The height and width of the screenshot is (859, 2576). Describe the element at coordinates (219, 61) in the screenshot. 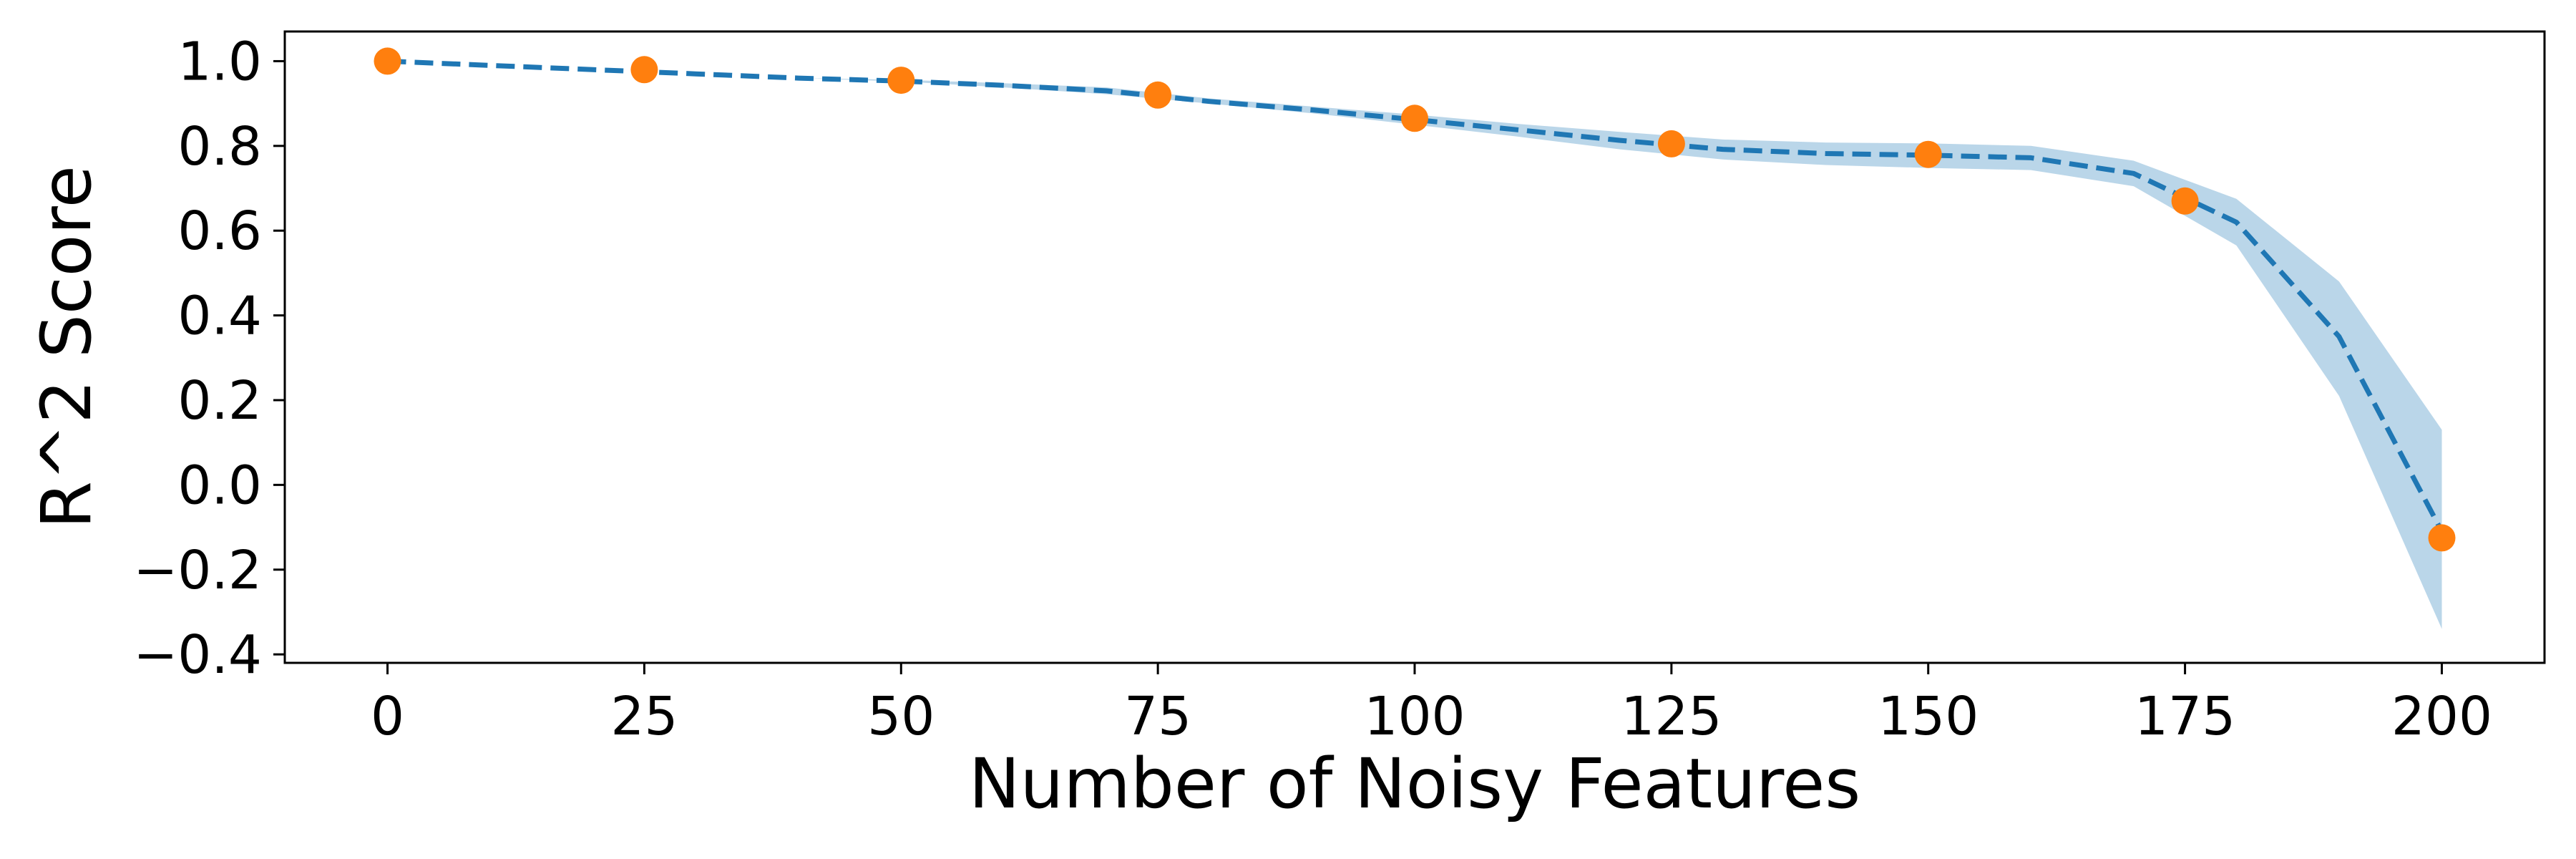

I see `y-tick-label: 1.0` at that location.